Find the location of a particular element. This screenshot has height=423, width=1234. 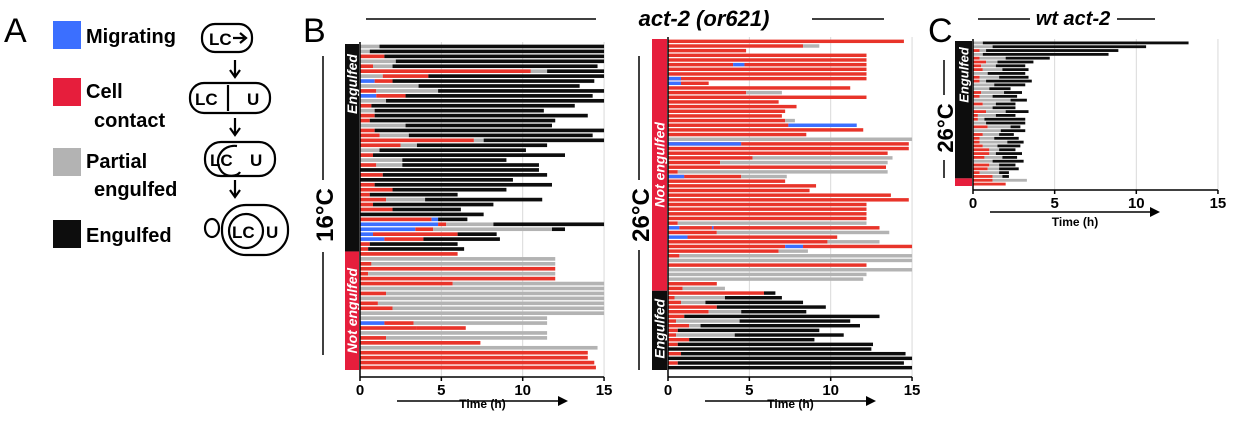

cartoon-u-4: U is located at coordinates (272, 232).